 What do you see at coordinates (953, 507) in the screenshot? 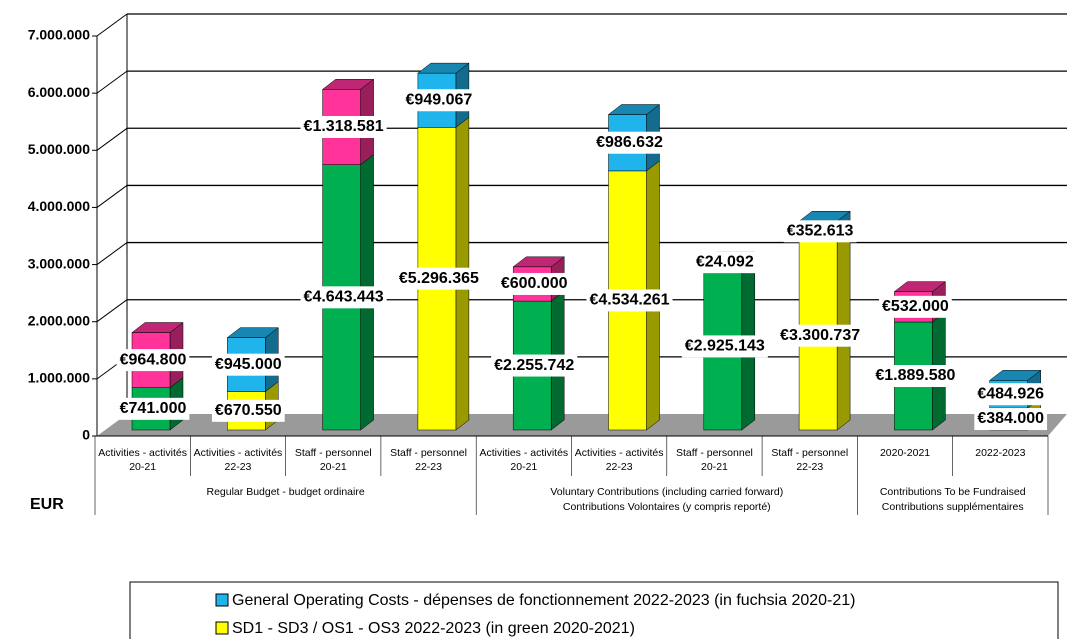
I see `group-label: Contributions supplémentaires` at bounding box center [953, 507].